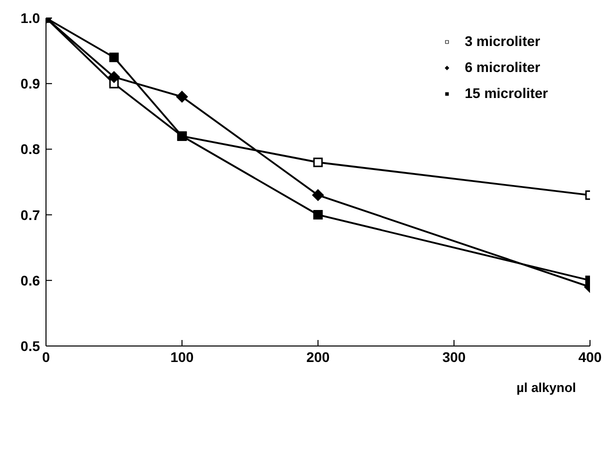  I want to click on x-tick-label: 0, so click(46, 356).